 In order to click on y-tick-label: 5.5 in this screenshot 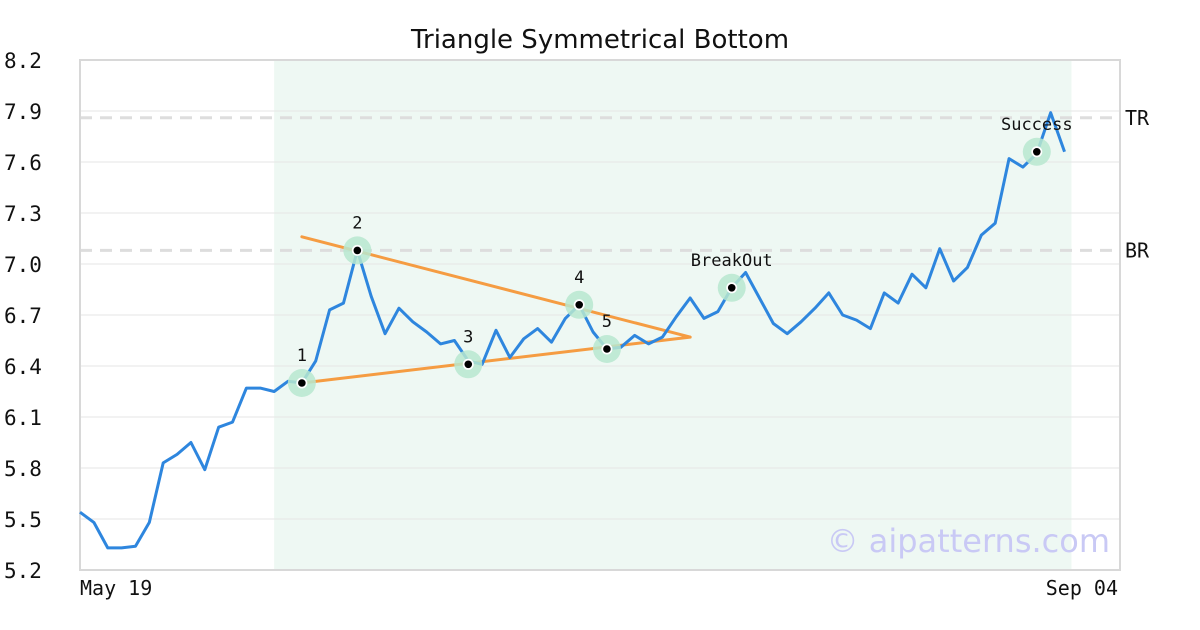, I will do `click(23, 520)`.